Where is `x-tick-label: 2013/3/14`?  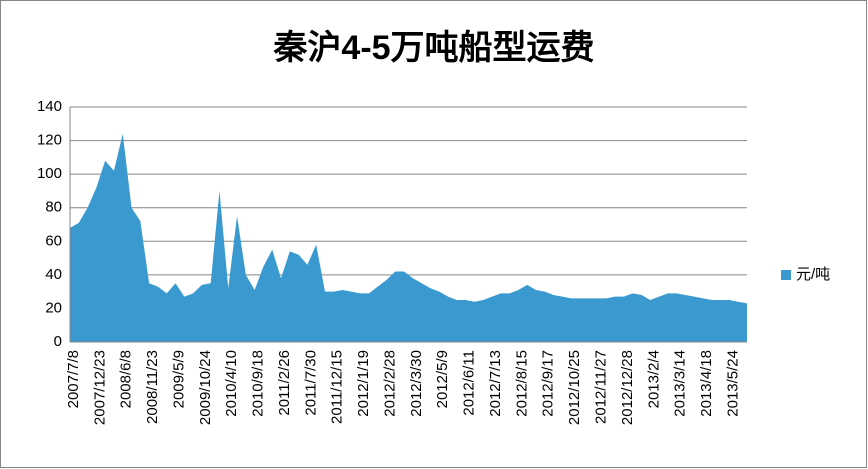 x-tick-label: 2013/3/14 is located at coordinates (680, 383).